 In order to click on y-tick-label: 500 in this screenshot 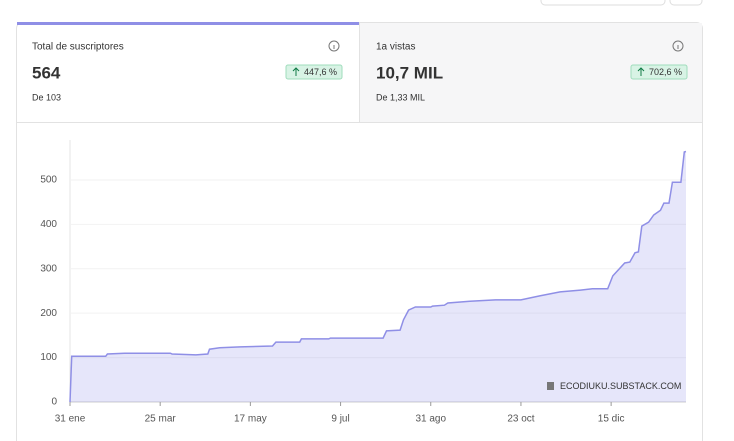, I will do `click(48, 180)`.